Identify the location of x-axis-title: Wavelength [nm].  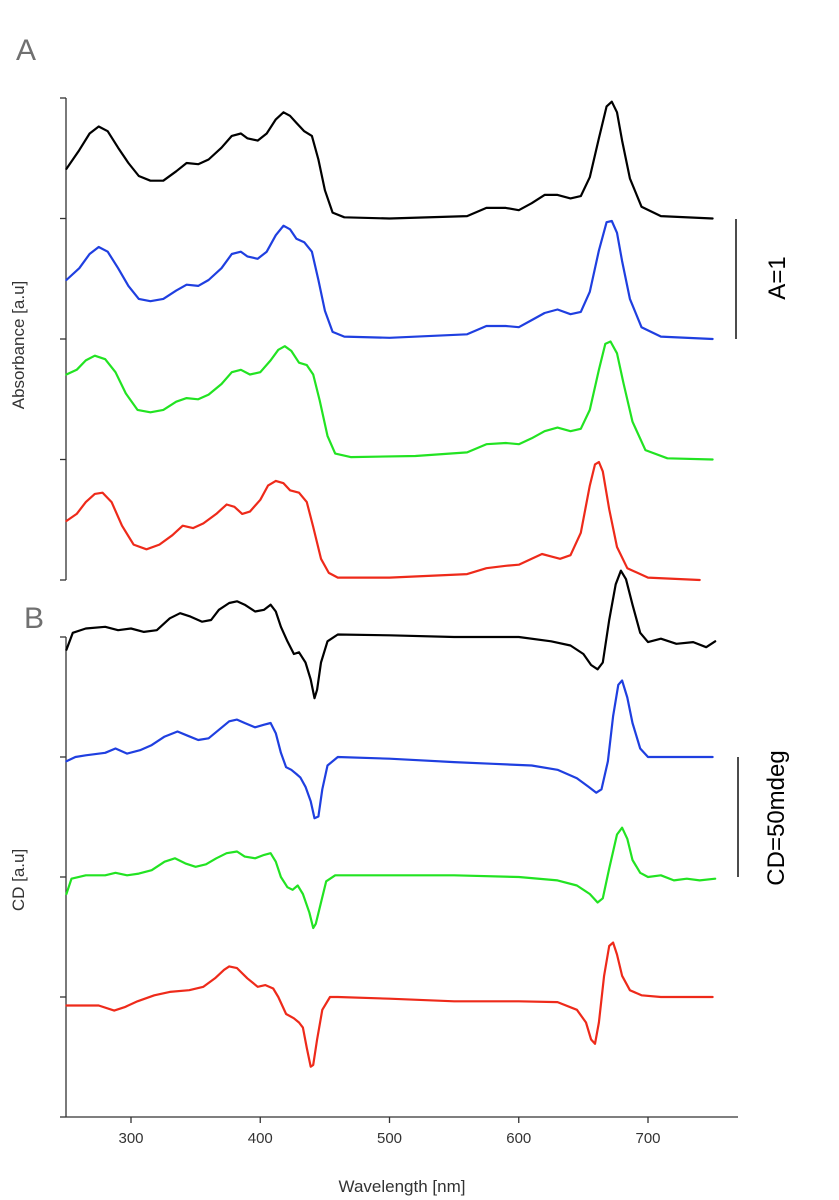
(402, 1186).